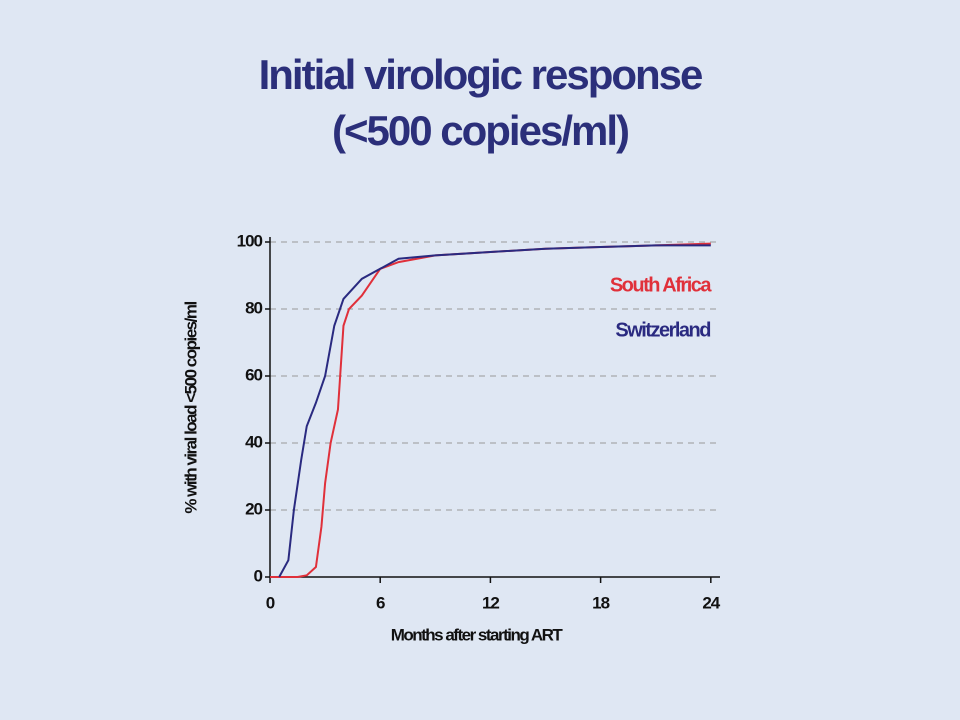 The image size is (960, 720). I want to click on y-tick-label: 100, so click(250, 240).